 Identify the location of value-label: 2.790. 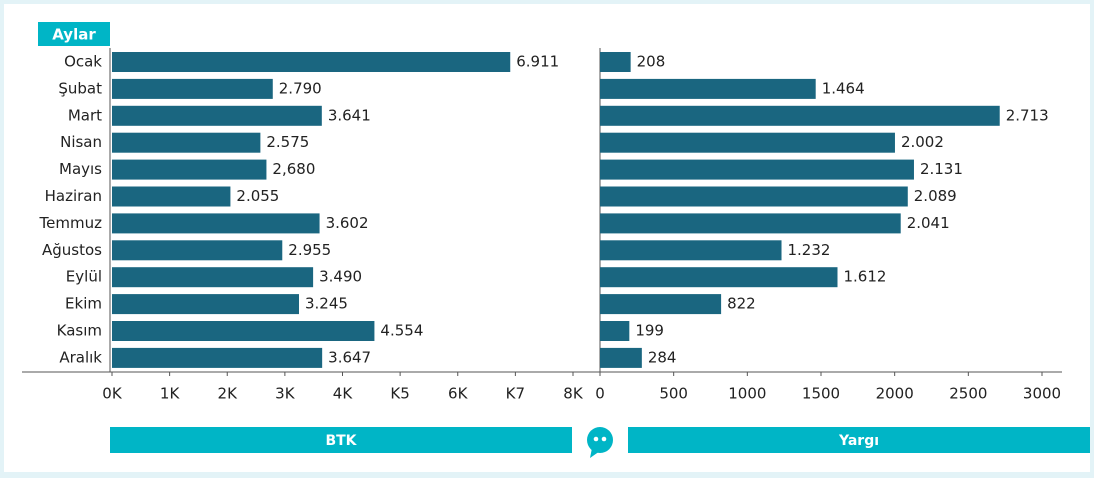
(300, 88).